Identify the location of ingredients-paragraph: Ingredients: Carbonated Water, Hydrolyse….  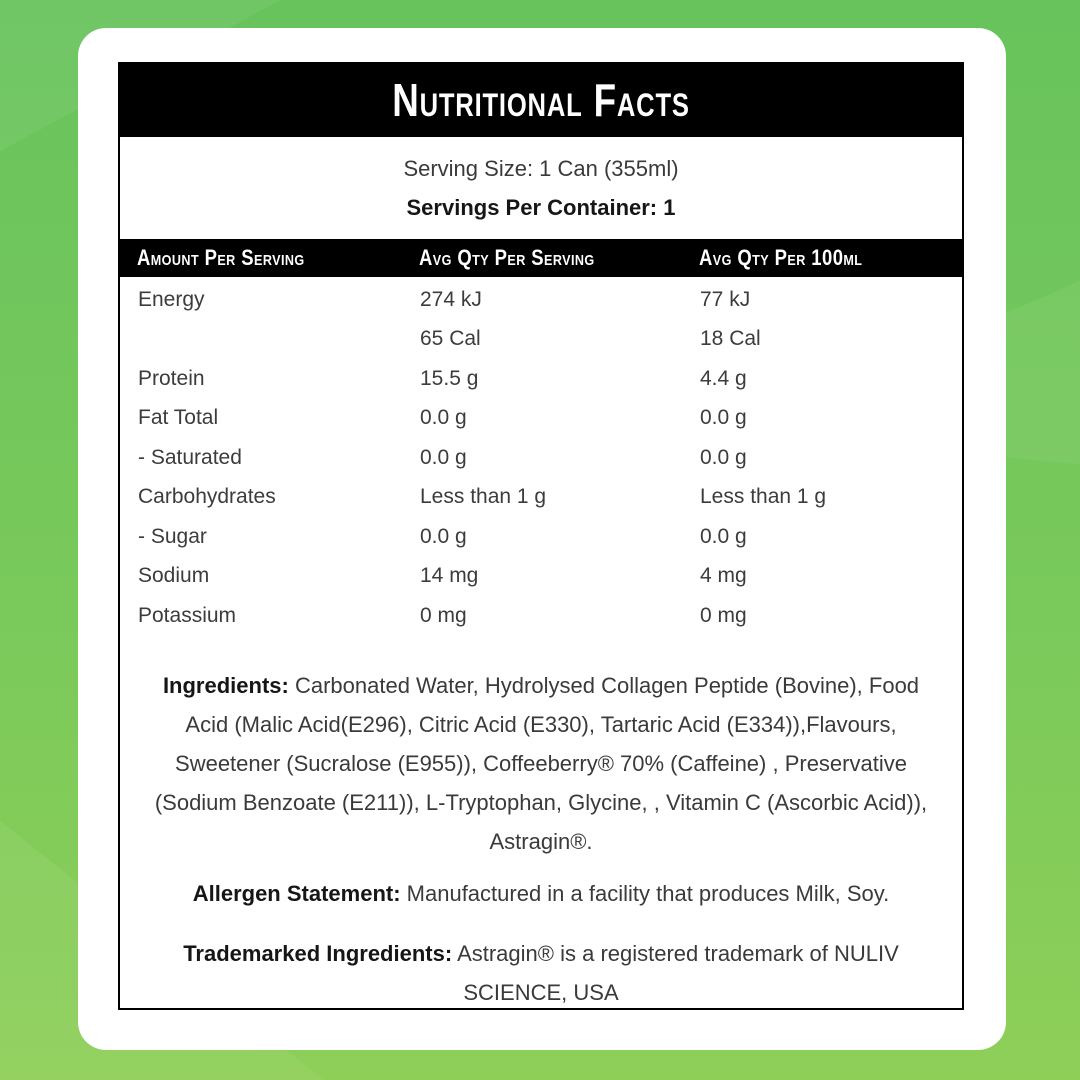
(541, 763).